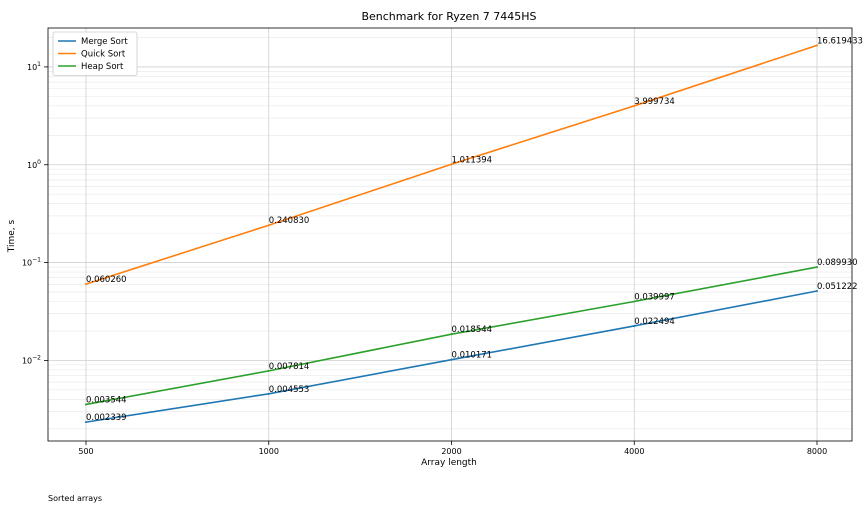  Describe the element at coordinates (654, 322) in the screenshot. I see `data-label: 0.022494` at that location.